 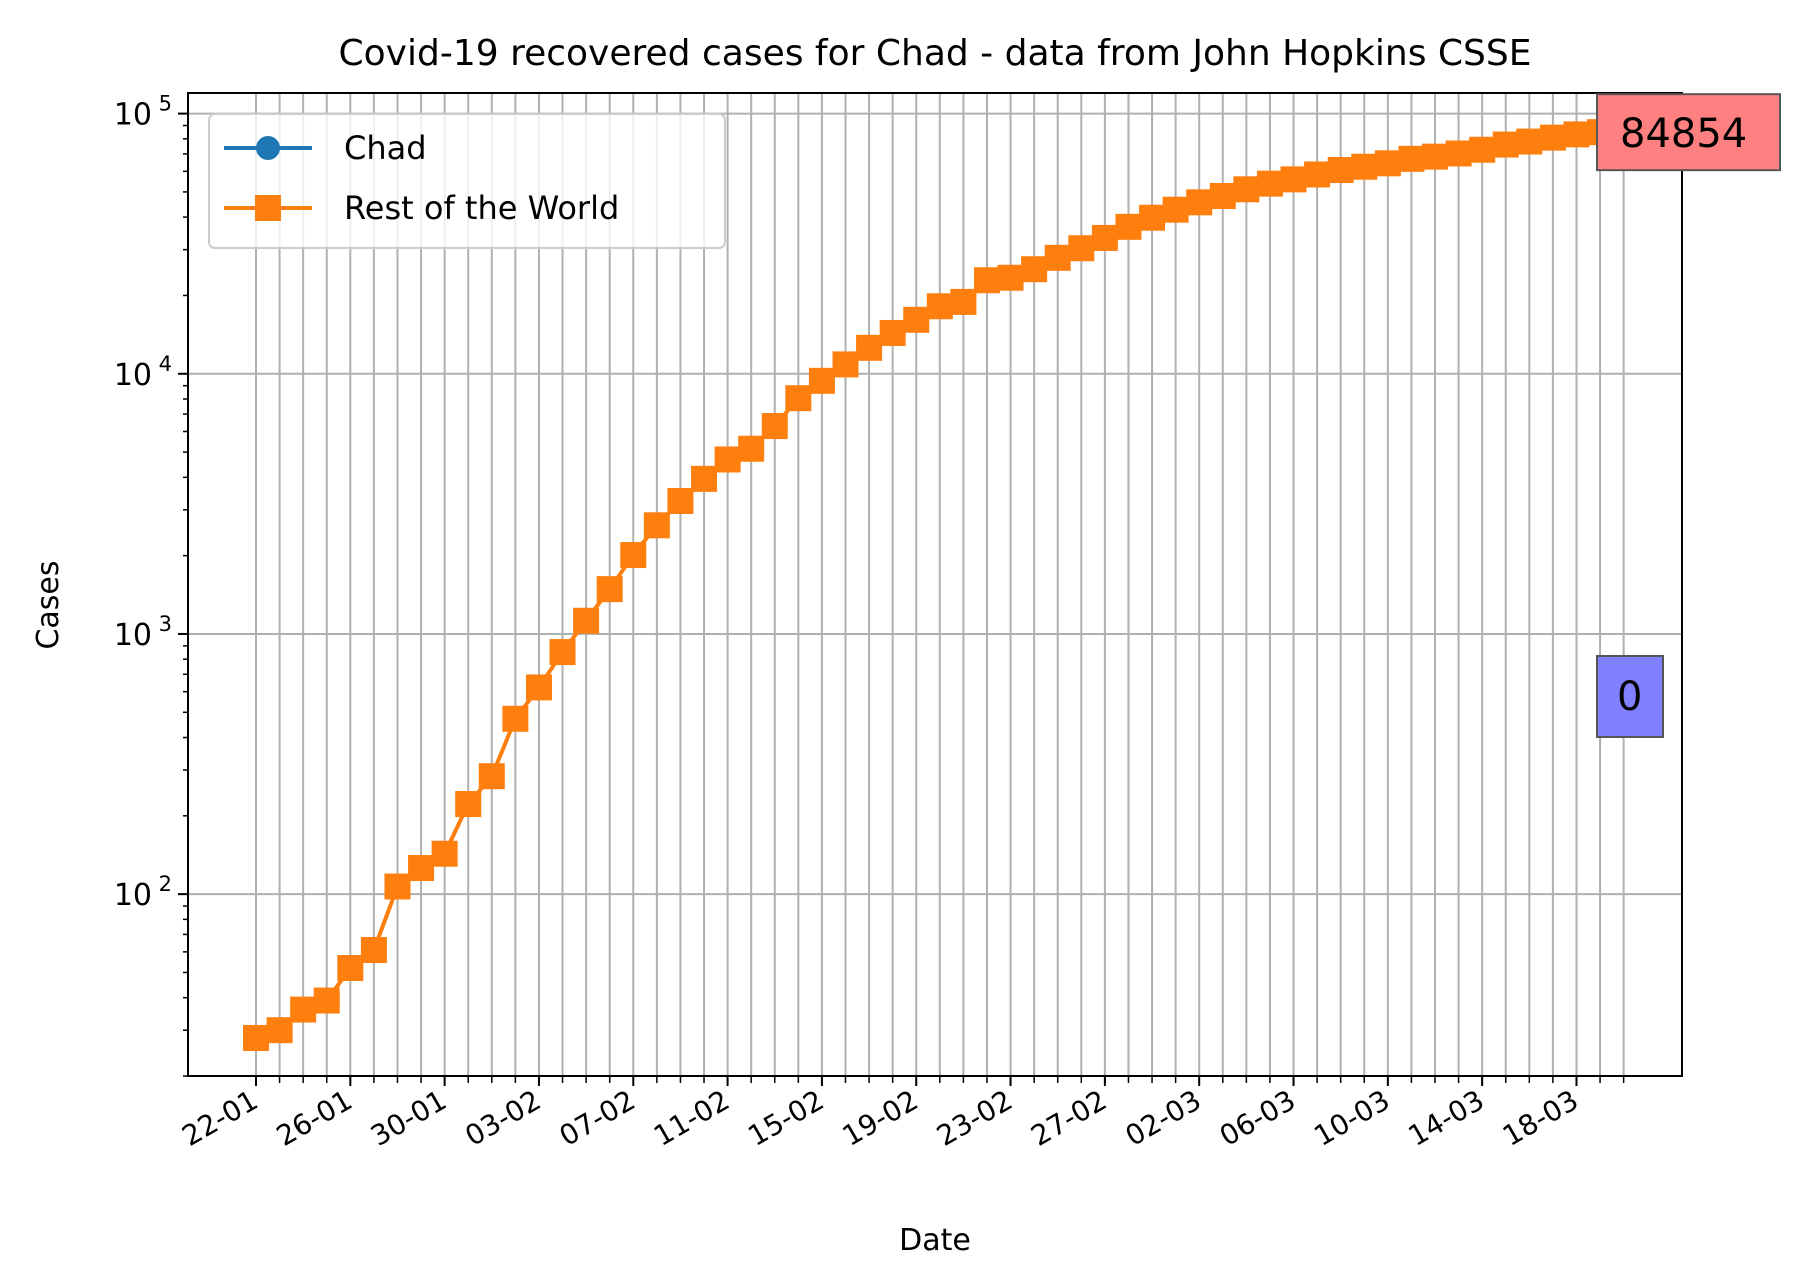 I want to click on y-axis-label: Cases, so click(x=48, y=604).